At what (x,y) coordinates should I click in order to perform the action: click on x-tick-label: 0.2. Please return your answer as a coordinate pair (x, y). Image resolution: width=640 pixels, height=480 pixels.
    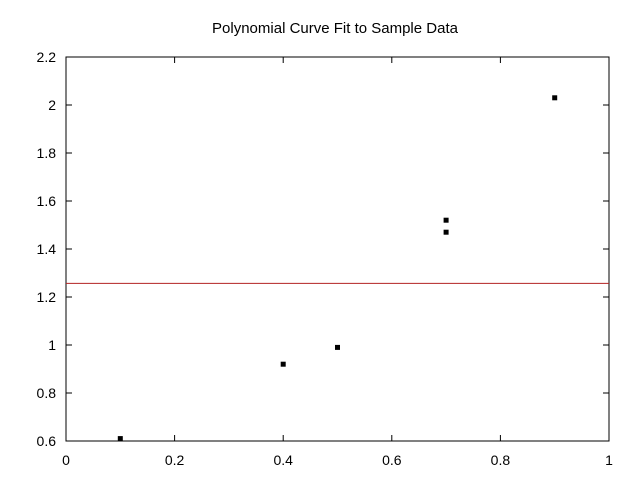
    Looking at the image, I should click on (175, 460).